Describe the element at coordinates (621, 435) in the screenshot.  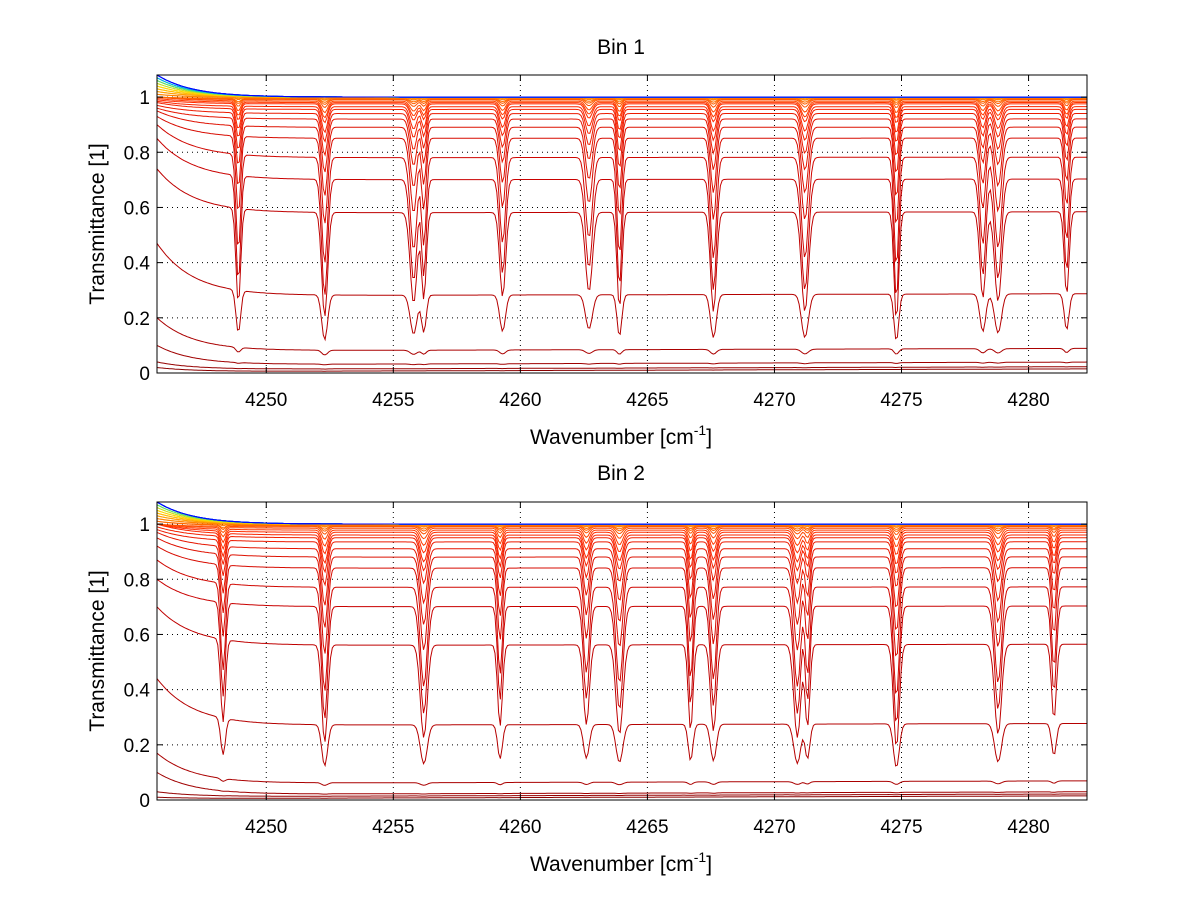
I see `bin-1-x-axis-label: Wavenumber [cm-1]` at that location.